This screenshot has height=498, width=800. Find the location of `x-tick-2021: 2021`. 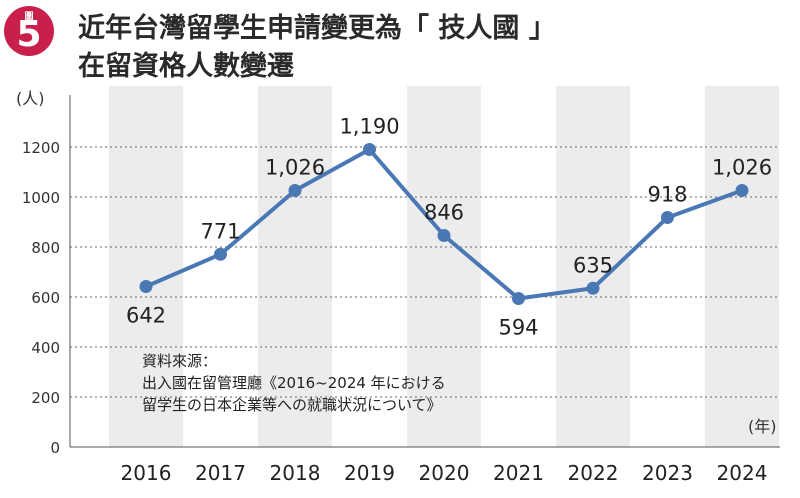

x-tick-2021: 2021 is located at coordinates (518, 473).